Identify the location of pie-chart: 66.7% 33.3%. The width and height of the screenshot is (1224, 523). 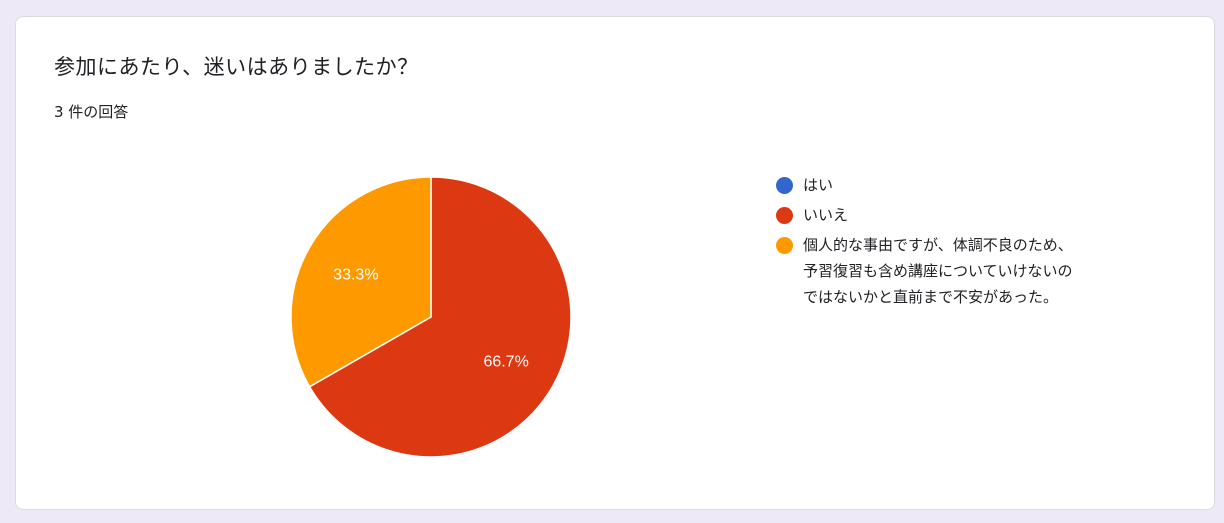
(431, 317).